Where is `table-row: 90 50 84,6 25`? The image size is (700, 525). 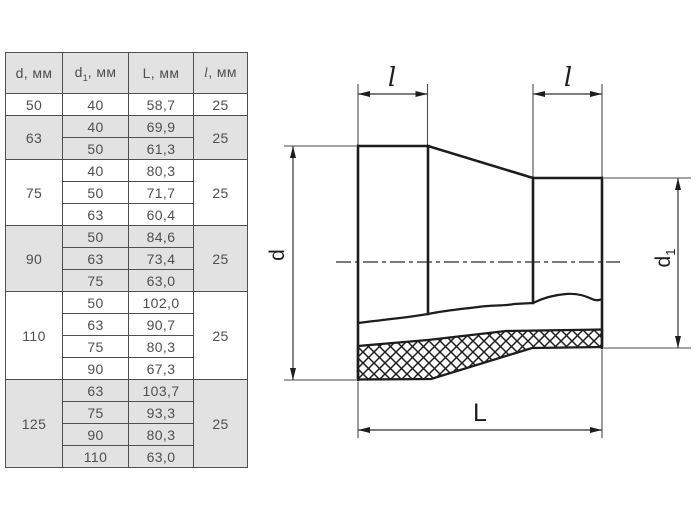 table-row: 90 50 84,6 25 is located at coordinates (126, 258).